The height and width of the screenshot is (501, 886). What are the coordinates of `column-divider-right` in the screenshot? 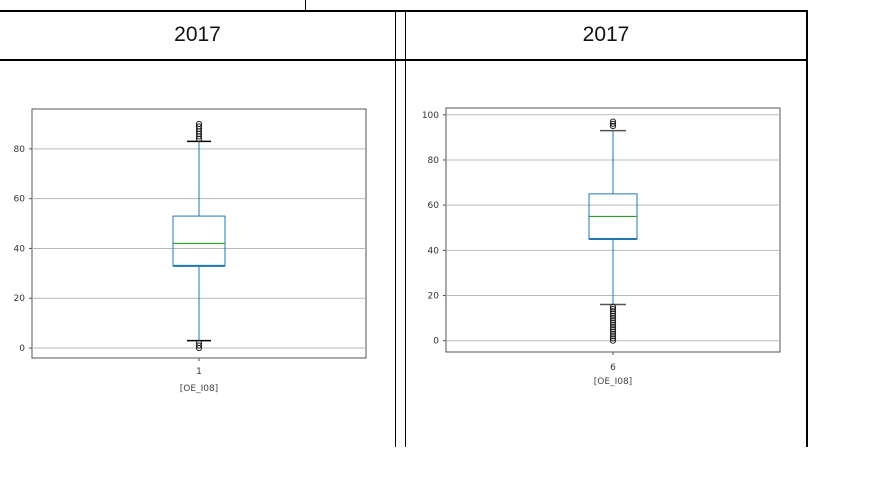 It's located at (405, 228).